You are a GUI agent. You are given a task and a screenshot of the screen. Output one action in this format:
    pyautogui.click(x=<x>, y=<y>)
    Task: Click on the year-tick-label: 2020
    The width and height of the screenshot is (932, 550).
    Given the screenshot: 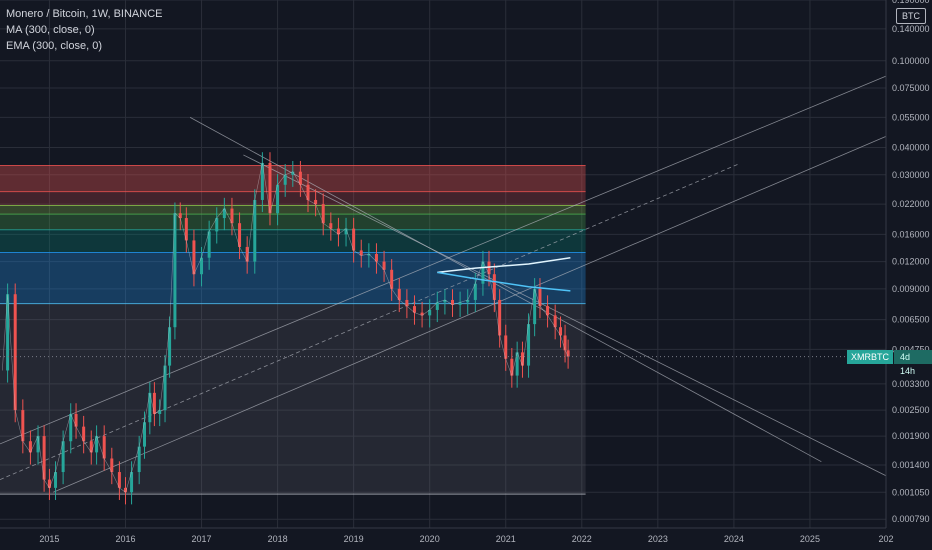 What is the action you would take?
    pyautogui.click(x=430, y=539)
    